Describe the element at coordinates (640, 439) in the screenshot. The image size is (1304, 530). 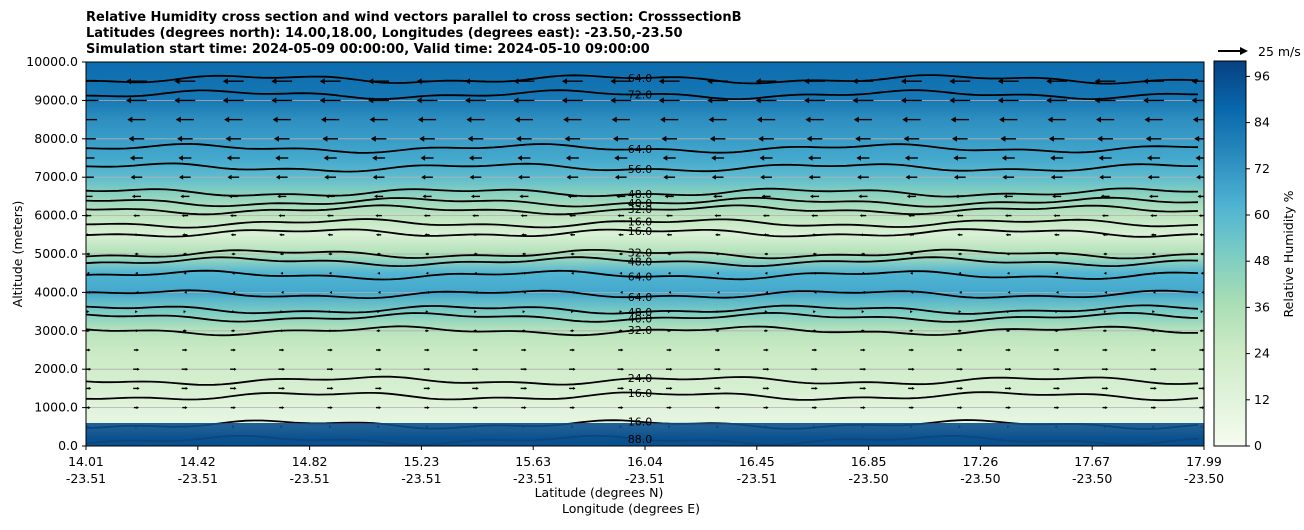
I see `contour-label: 88.0` at that location.